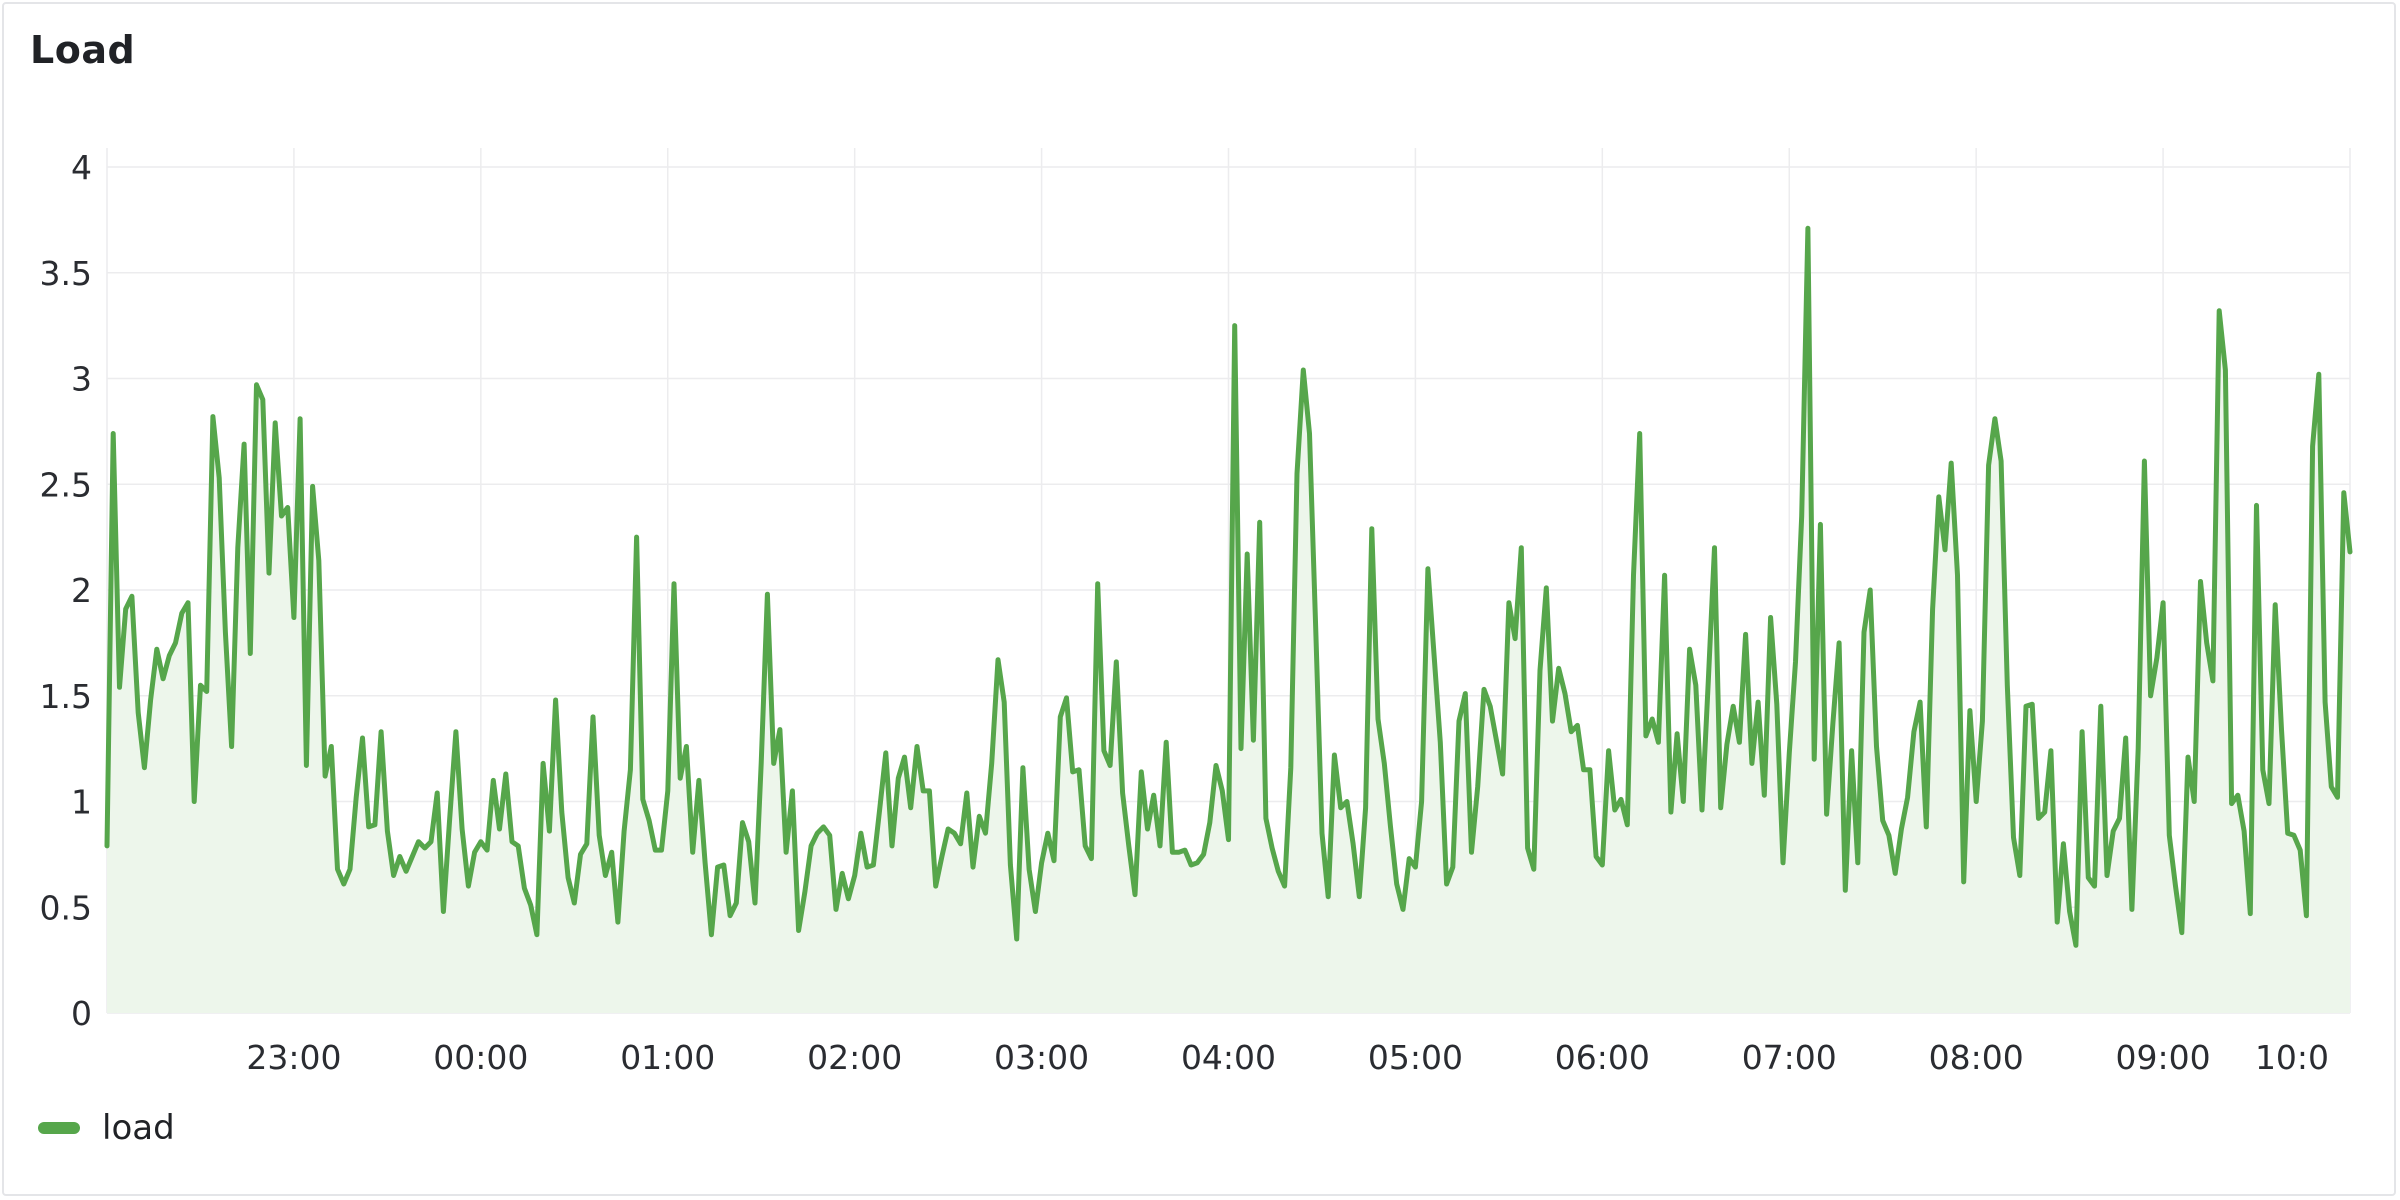 The width and height of the screenshot is (2400, 1200). What do you see at coordinates (1415, 1057) in the screenshot?
I see `x-tick-label: 05:00` at bounding box center [1415, 1057].